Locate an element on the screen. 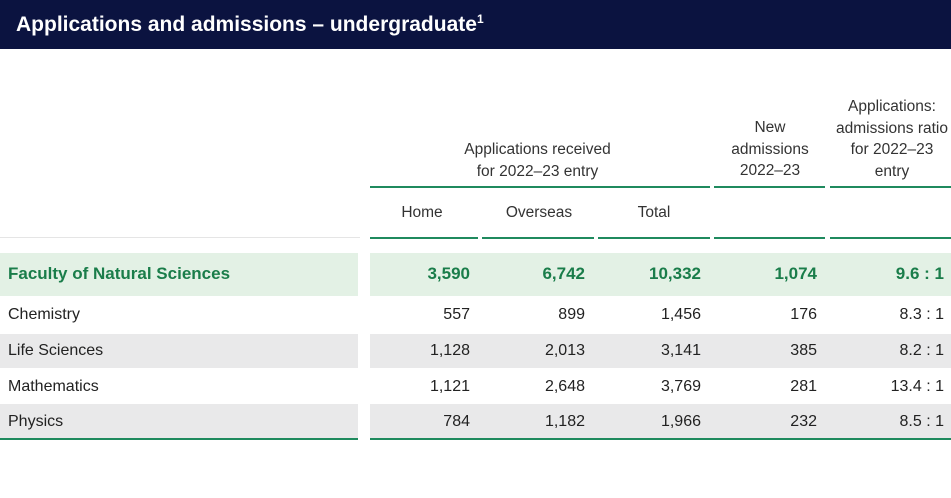 This screenshot has height=498, width=951. header-new-admissions: New admissions 2022–23 is located at coordinates (770, 149).